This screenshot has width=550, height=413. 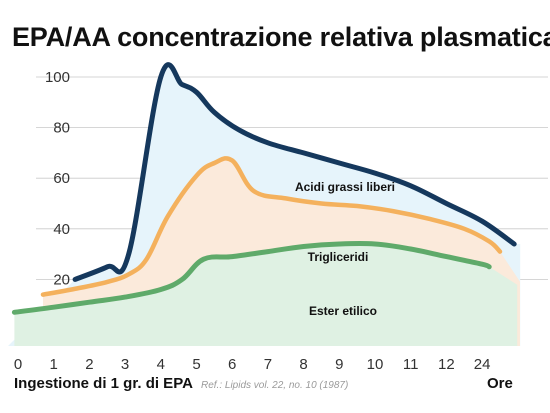 I want to click on y-axis-ticks: 20 40 60 80 100, so click(x=57, y=178).